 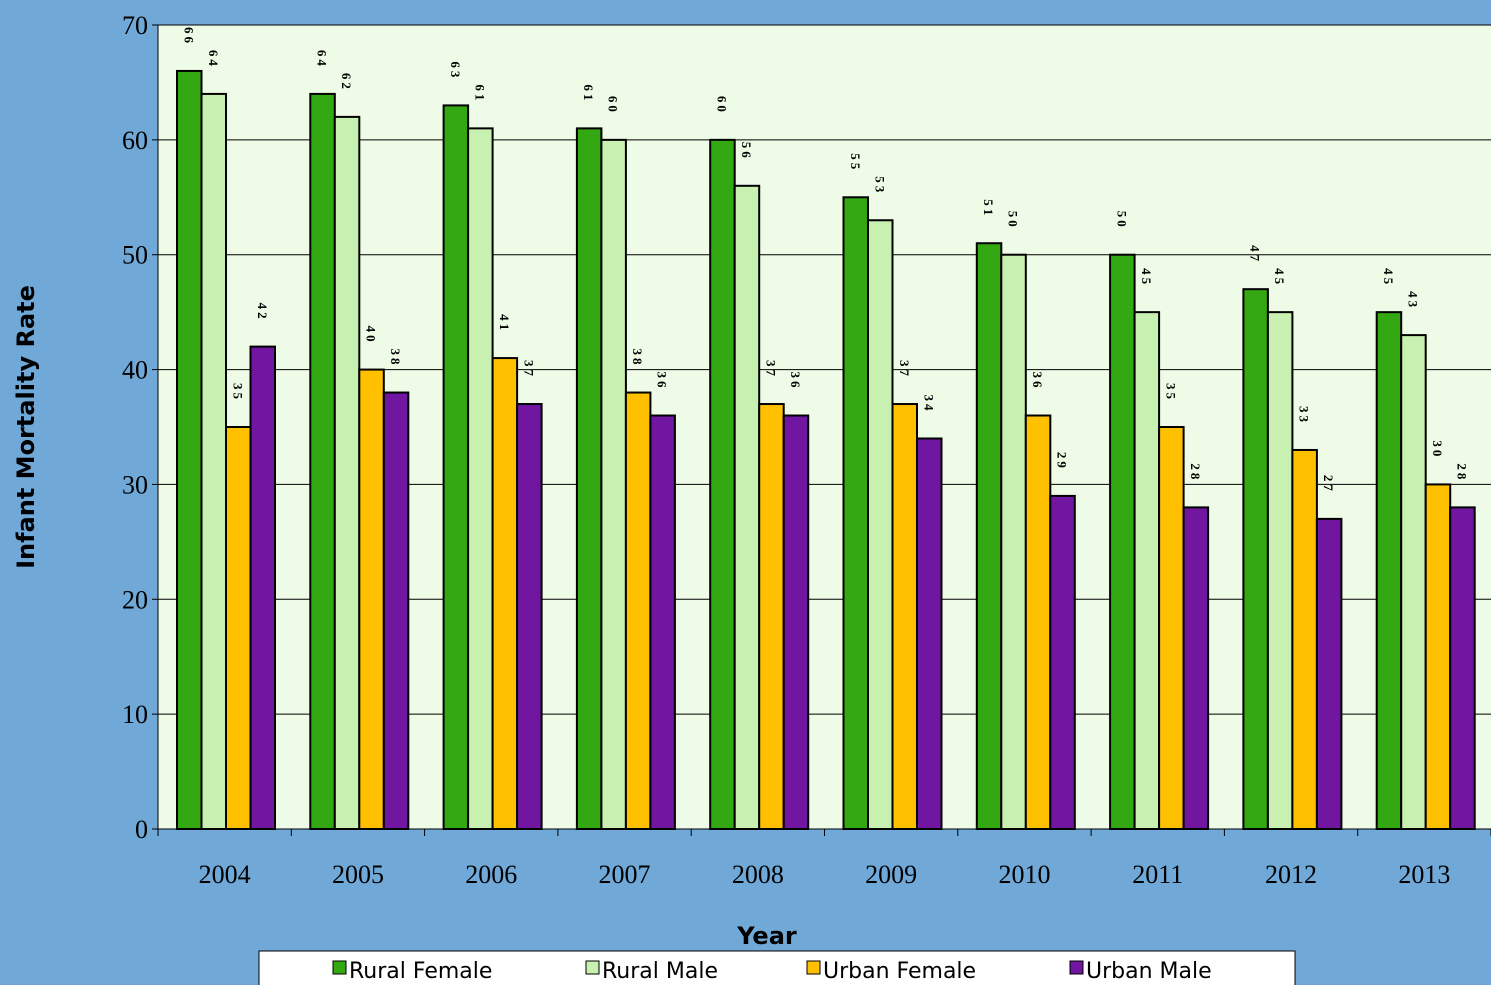 I want to click on legend-label: Urban Male, so click(x=1149, y=971).